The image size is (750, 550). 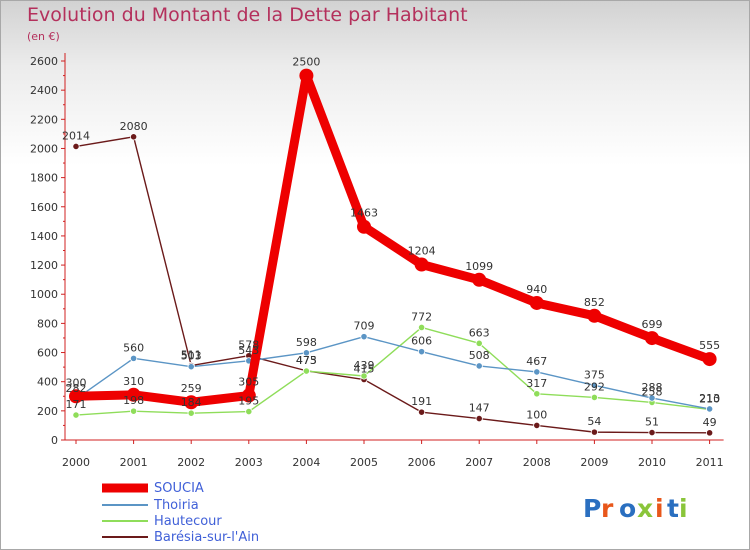 What do you see at coordinates (134, 126) in the screenshot?
I see `data-label: 2080` at bounding box center [134, 126].